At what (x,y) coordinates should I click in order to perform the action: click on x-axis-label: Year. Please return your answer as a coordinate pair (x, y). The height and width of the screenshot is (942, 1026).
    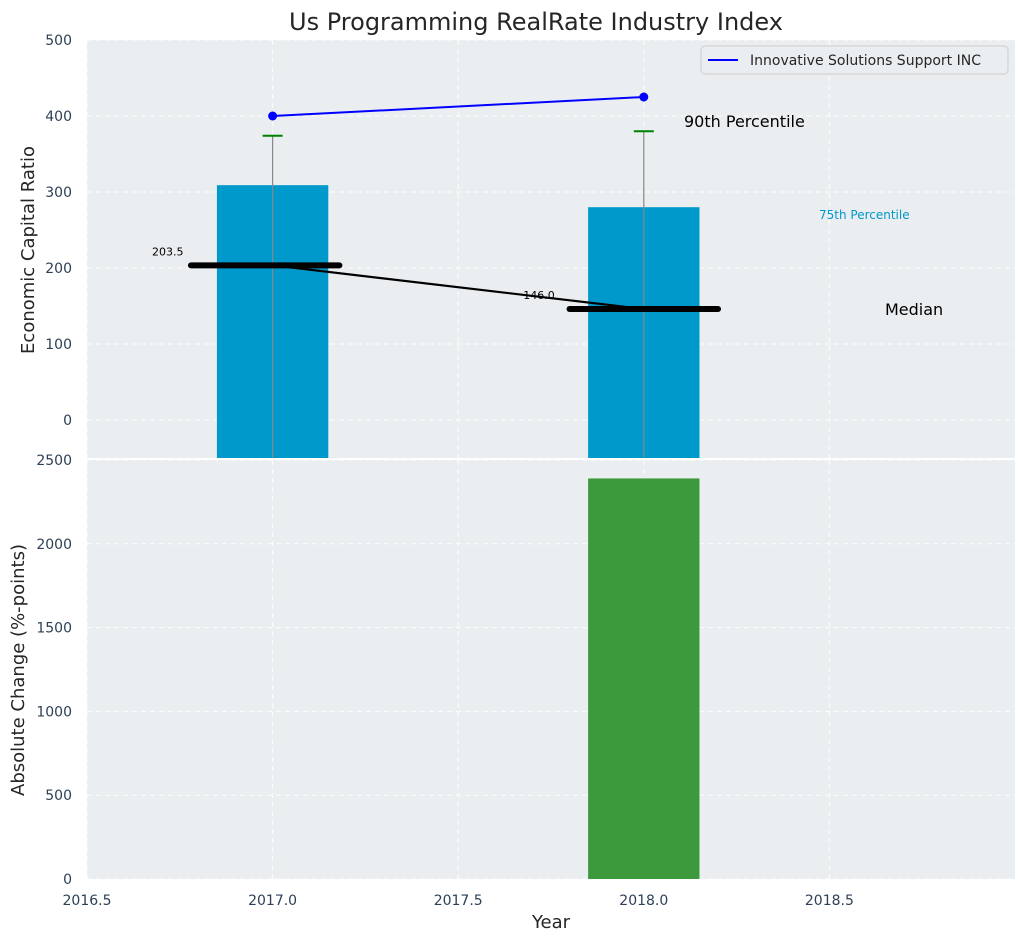
    Looking at the image, I should click on (551, 922).